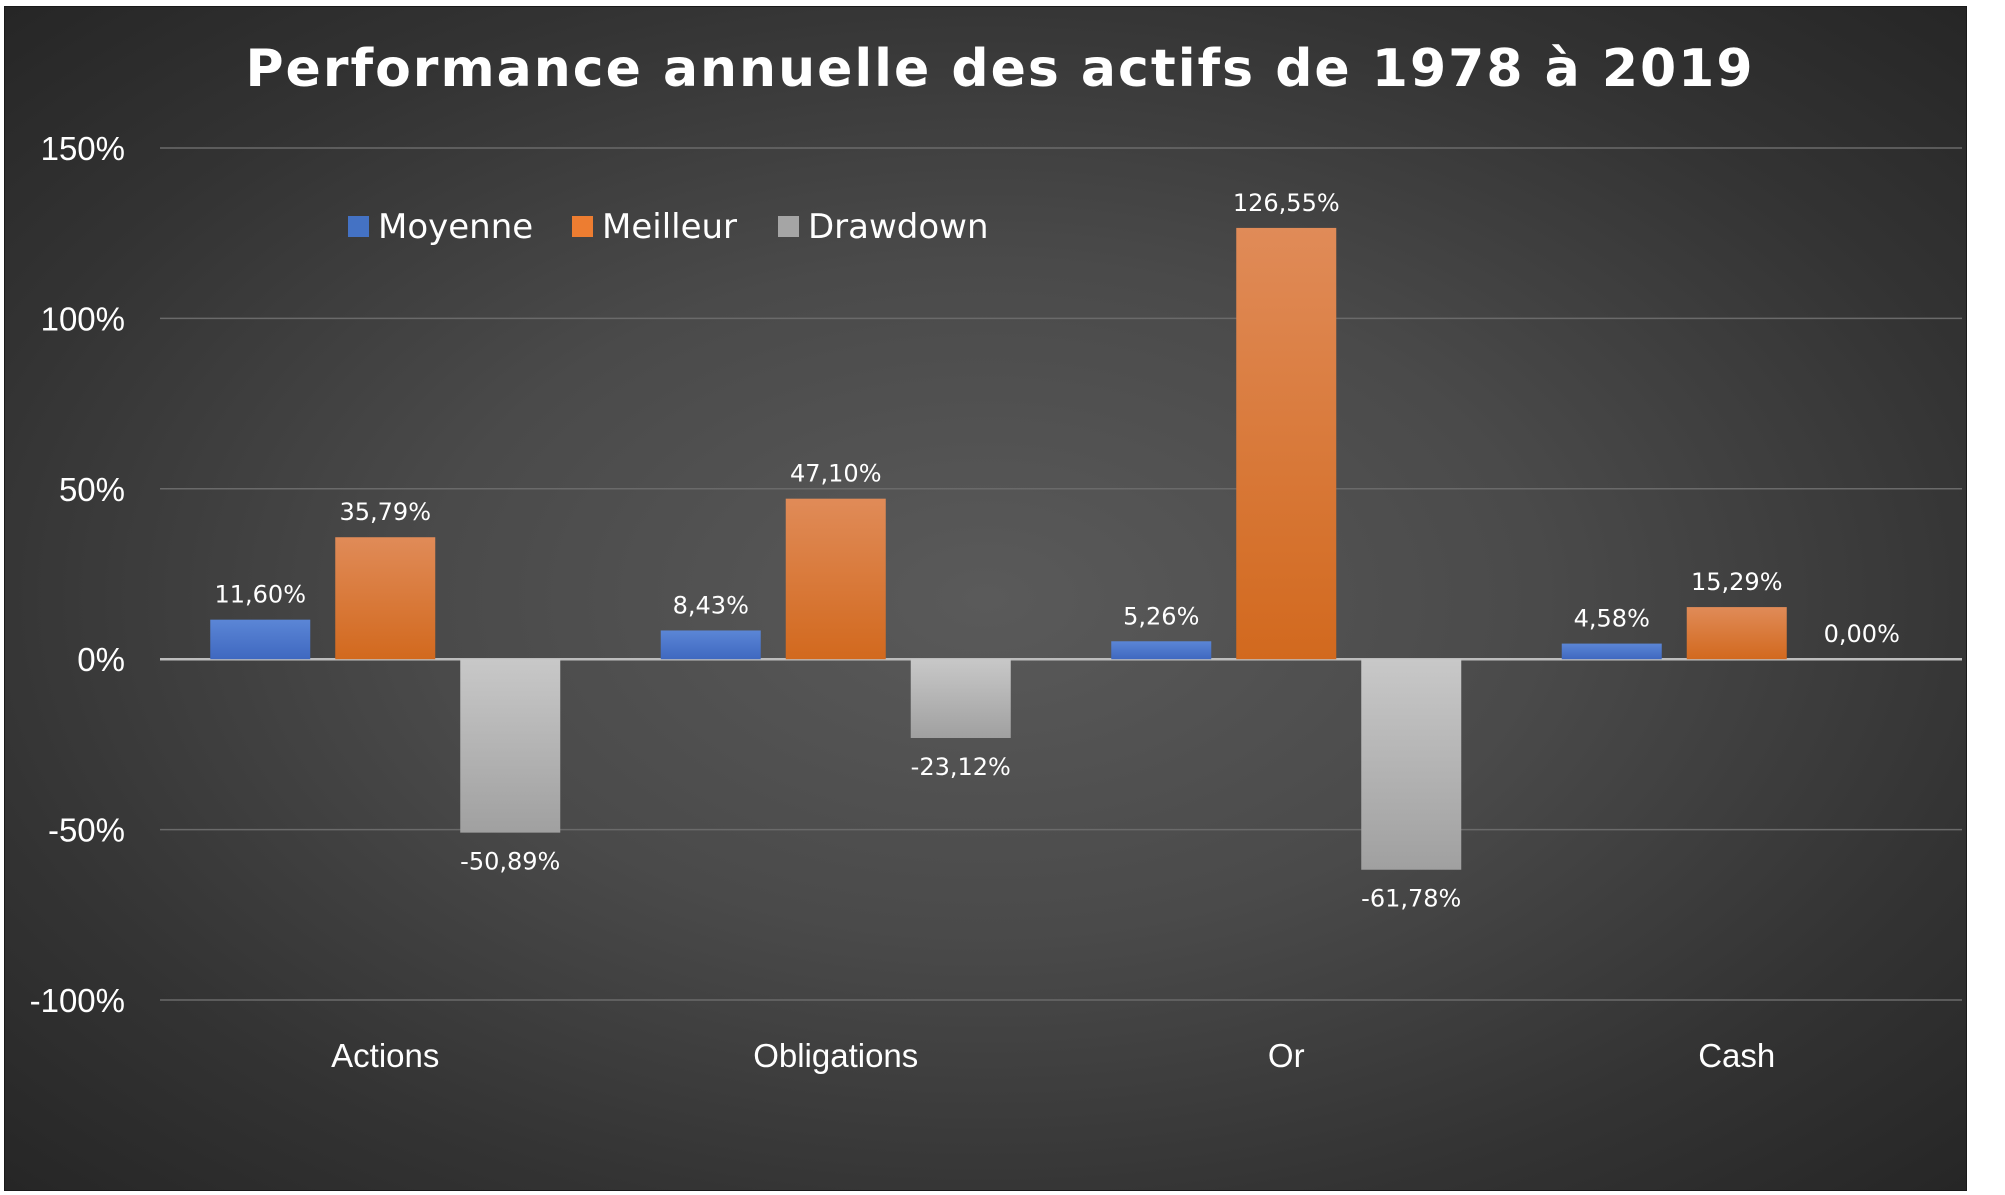  I want to click on bar-meilleur-actions, so click(385, 598).